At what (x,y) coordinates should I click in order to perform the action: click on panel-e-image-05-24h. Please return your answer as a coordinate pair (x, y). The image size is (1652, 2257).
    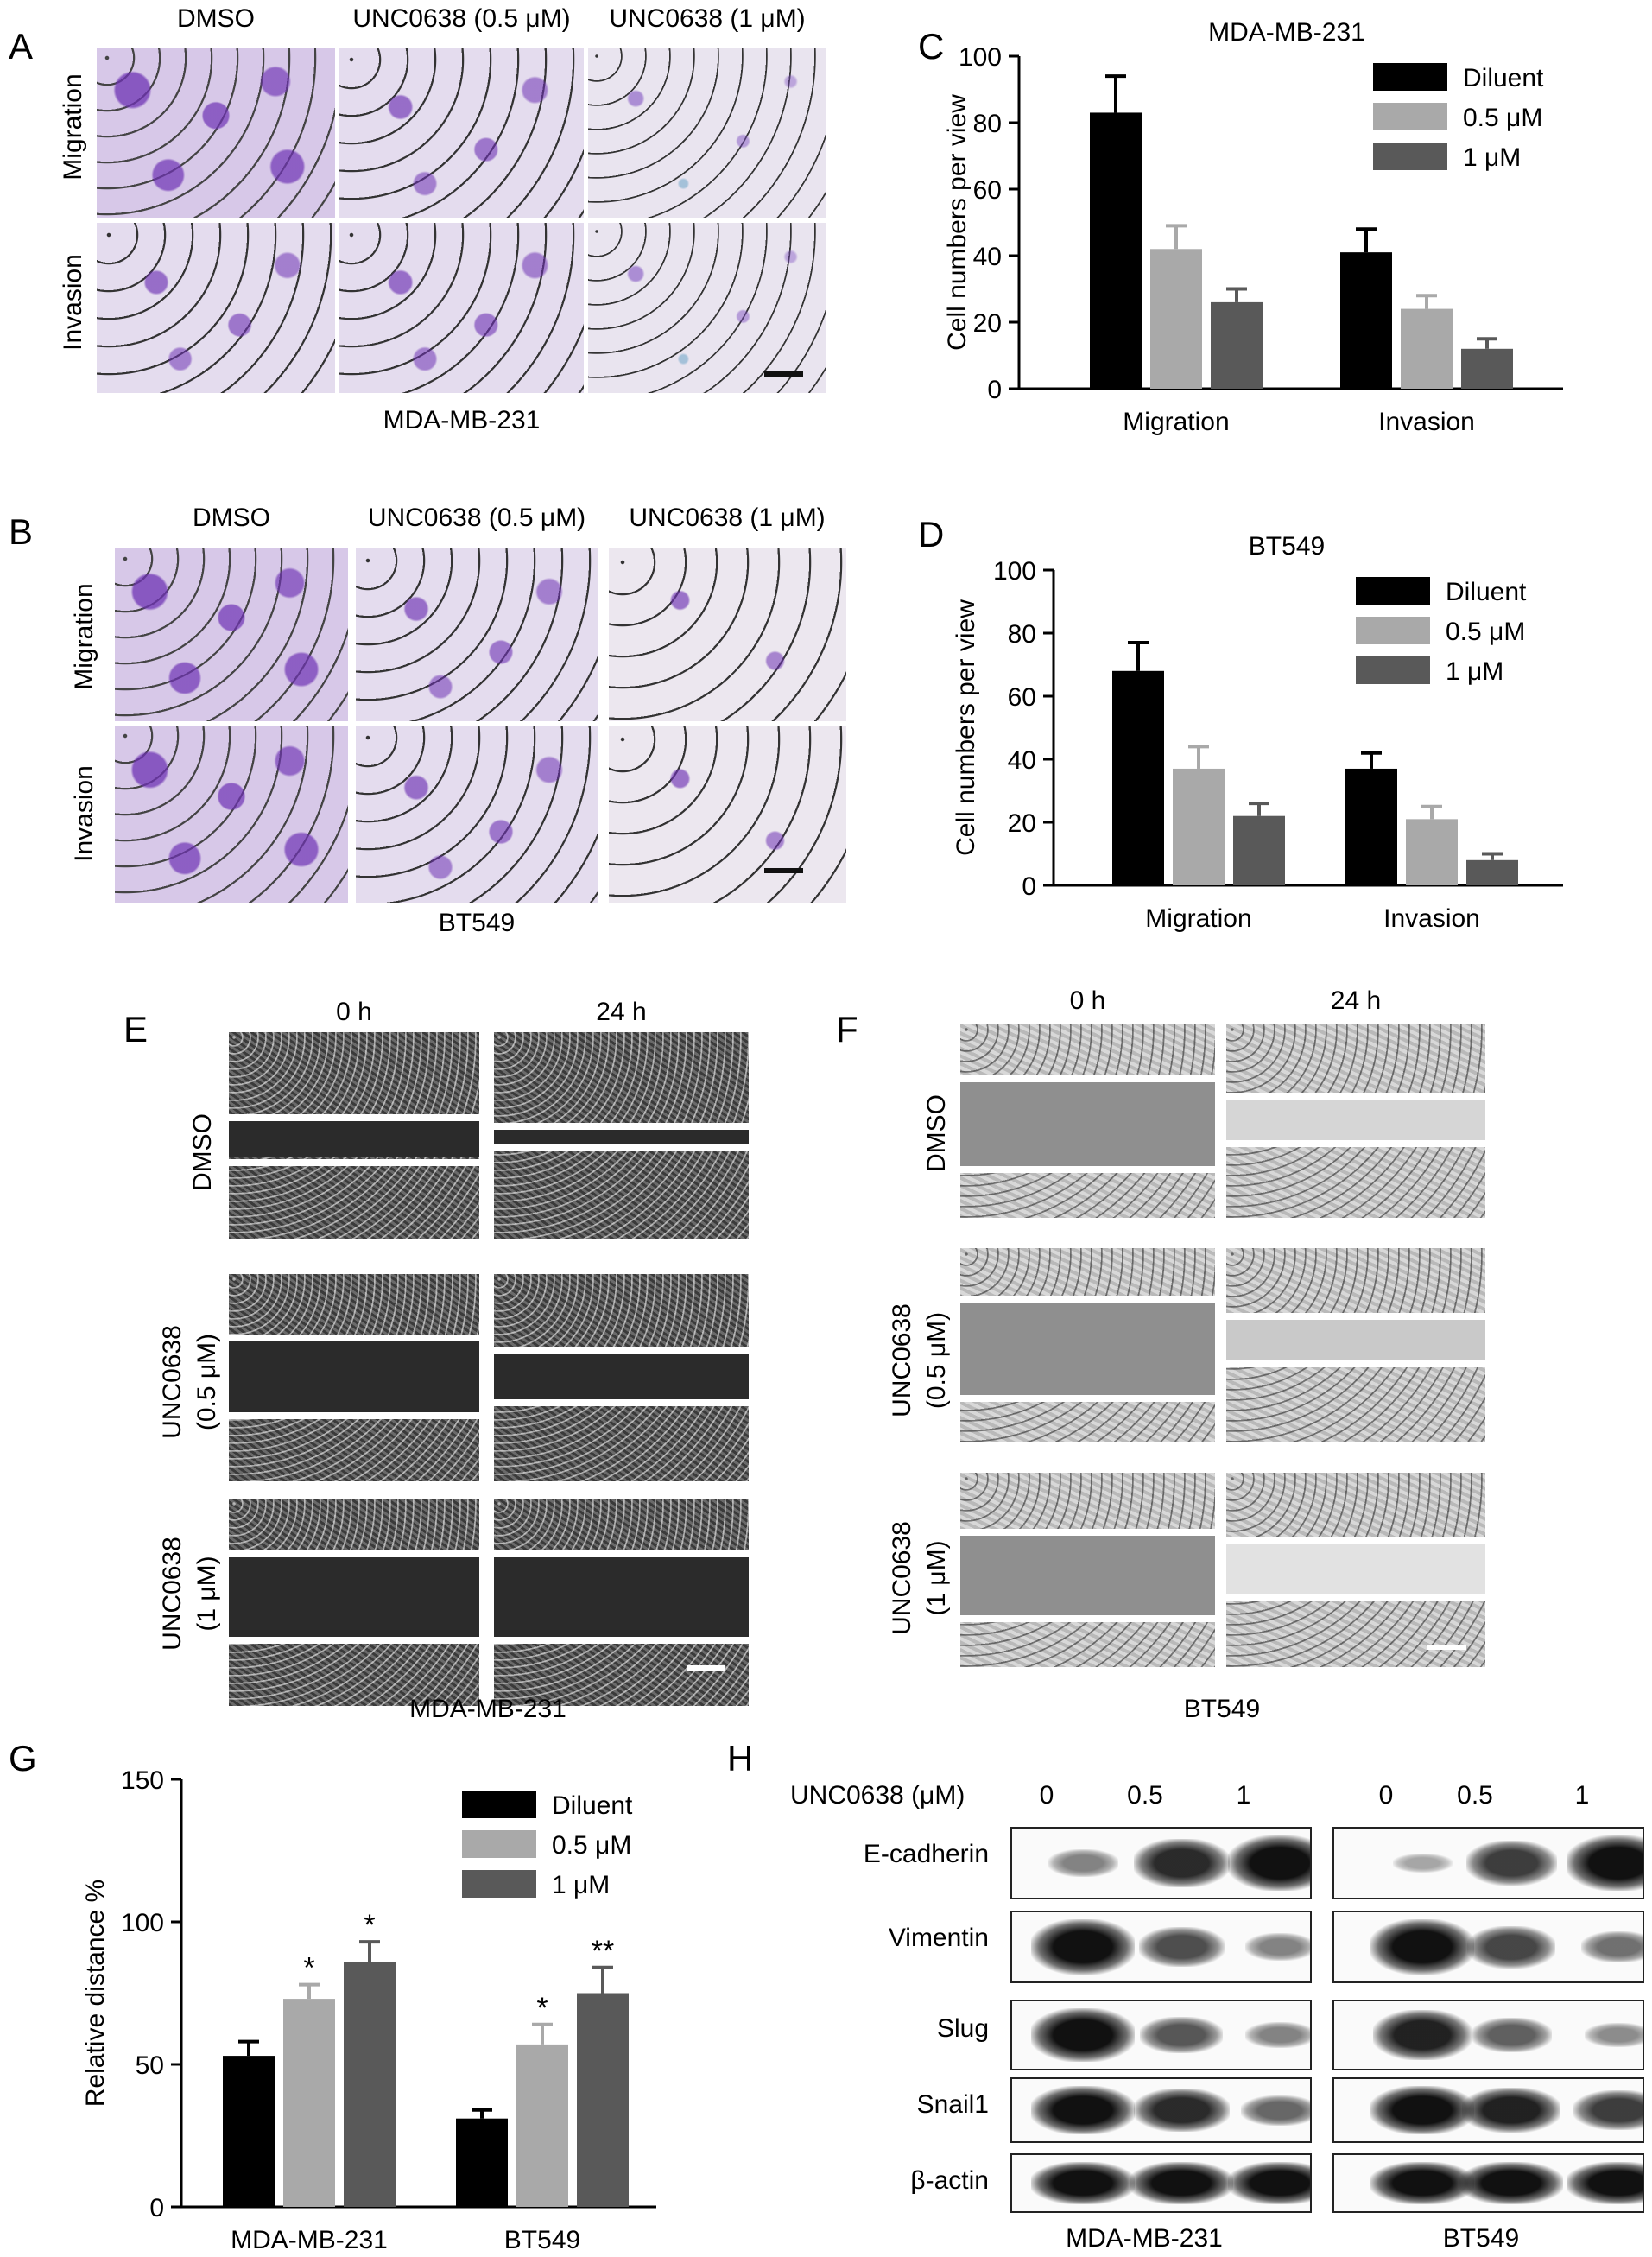
    Looking at the image, I should click on (621, 1377).